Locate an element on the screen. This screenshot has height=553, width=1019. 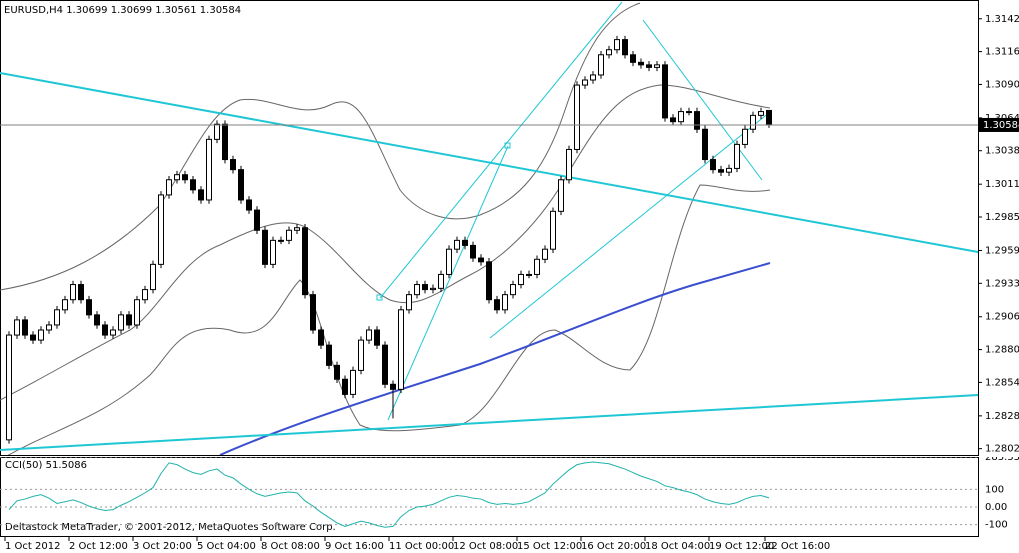
y-tick-label: 1.28020 is located at coordinates (1002, 449).